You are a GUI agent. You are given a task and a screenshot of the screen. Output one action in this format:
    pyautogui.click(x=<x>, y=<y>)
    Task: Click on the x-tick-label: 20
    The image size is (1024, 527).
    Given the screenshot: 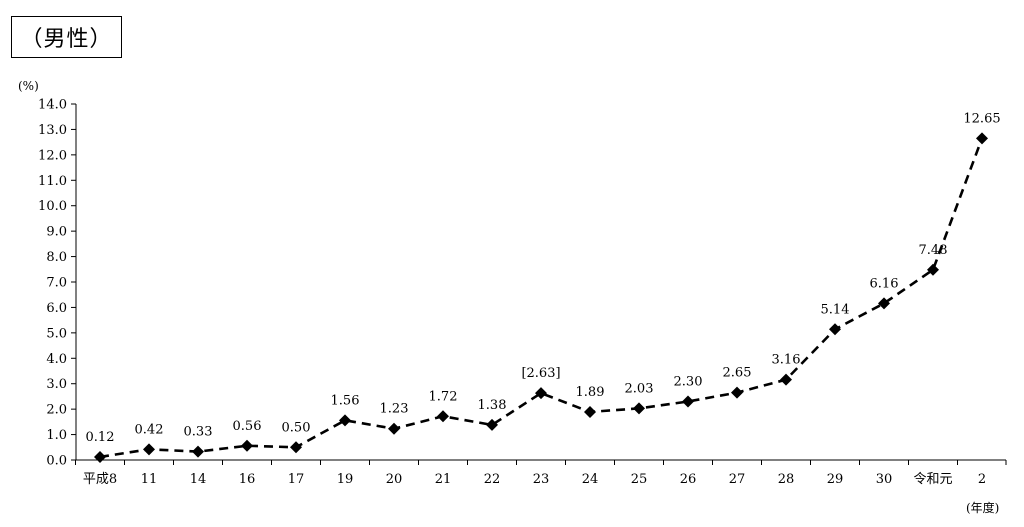 What is the action you would take?
    pyautogui.click(x=394, y=479)
    